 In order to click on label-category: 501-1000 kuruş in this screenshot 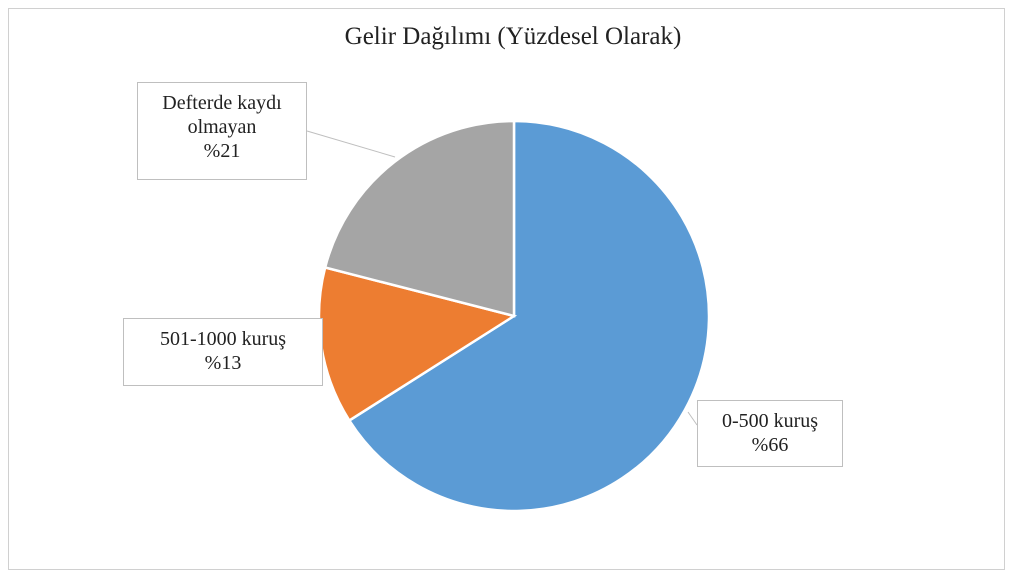, I will do `click(223, 339)`.